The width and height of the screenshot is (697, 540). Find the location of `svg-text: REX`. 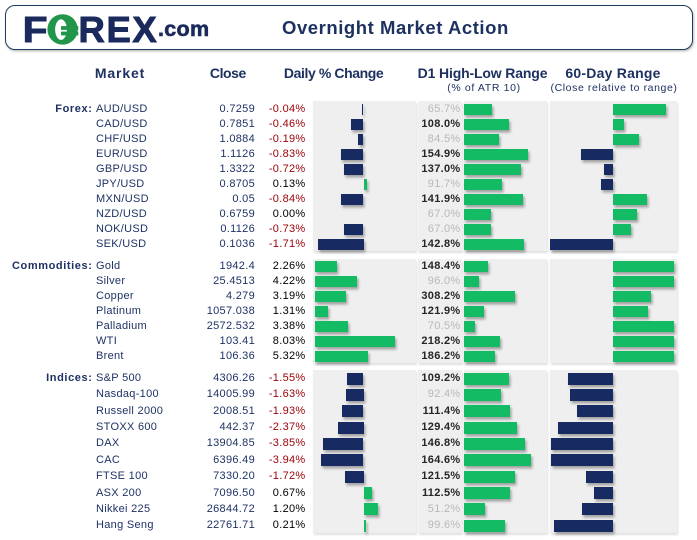

svg-text: REX is located at coordinates (119, 29).